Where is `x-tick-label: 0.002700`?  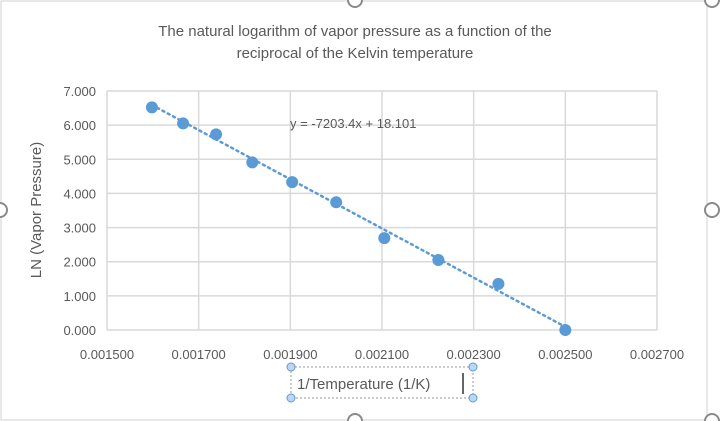 x-tick-label: 0.002700 is located at coordinates (657, 354).